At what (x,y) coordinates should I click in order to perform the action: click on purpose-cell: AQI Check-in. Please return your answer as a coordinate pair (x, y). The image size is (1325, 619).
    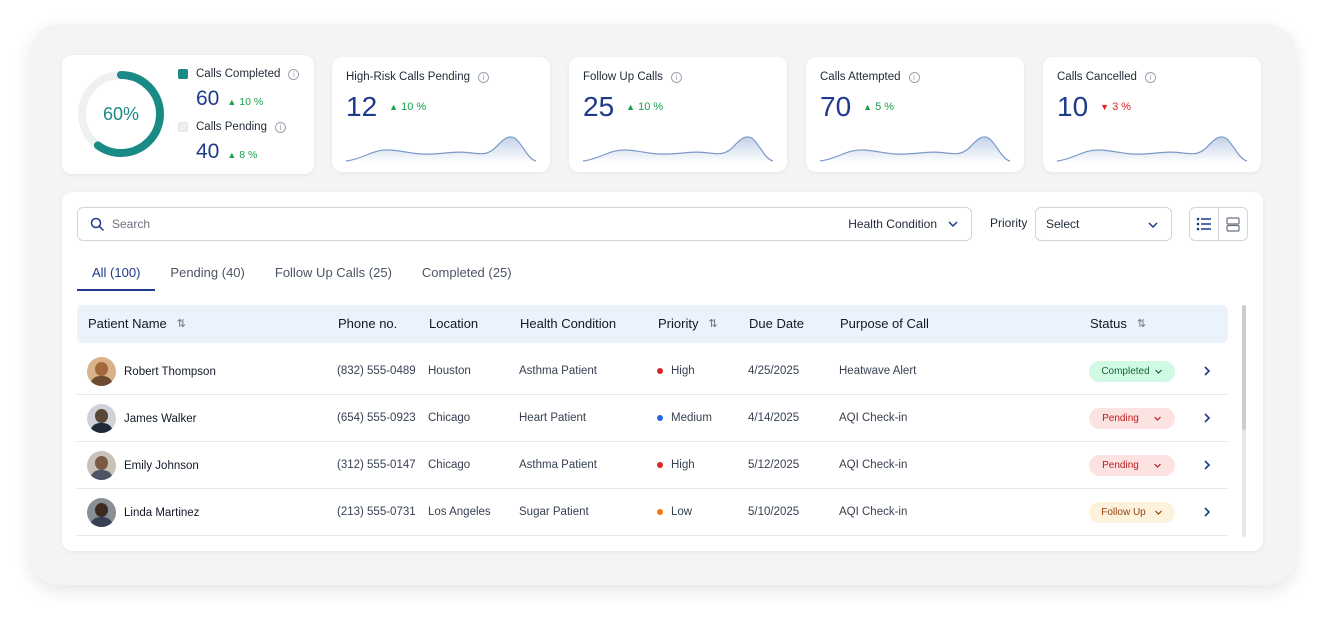
    Looking at the image, I should click on (873, 418).